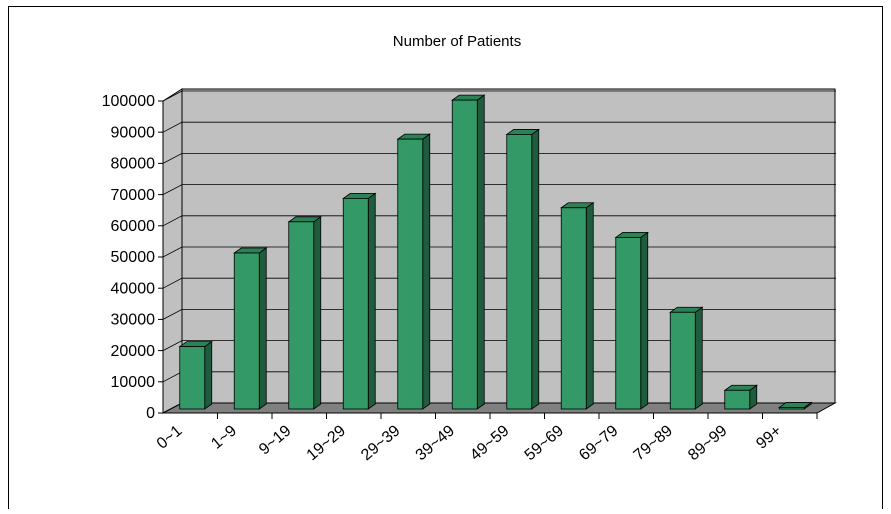  I want to click on y-tick-label: 0, so click(150, 413).